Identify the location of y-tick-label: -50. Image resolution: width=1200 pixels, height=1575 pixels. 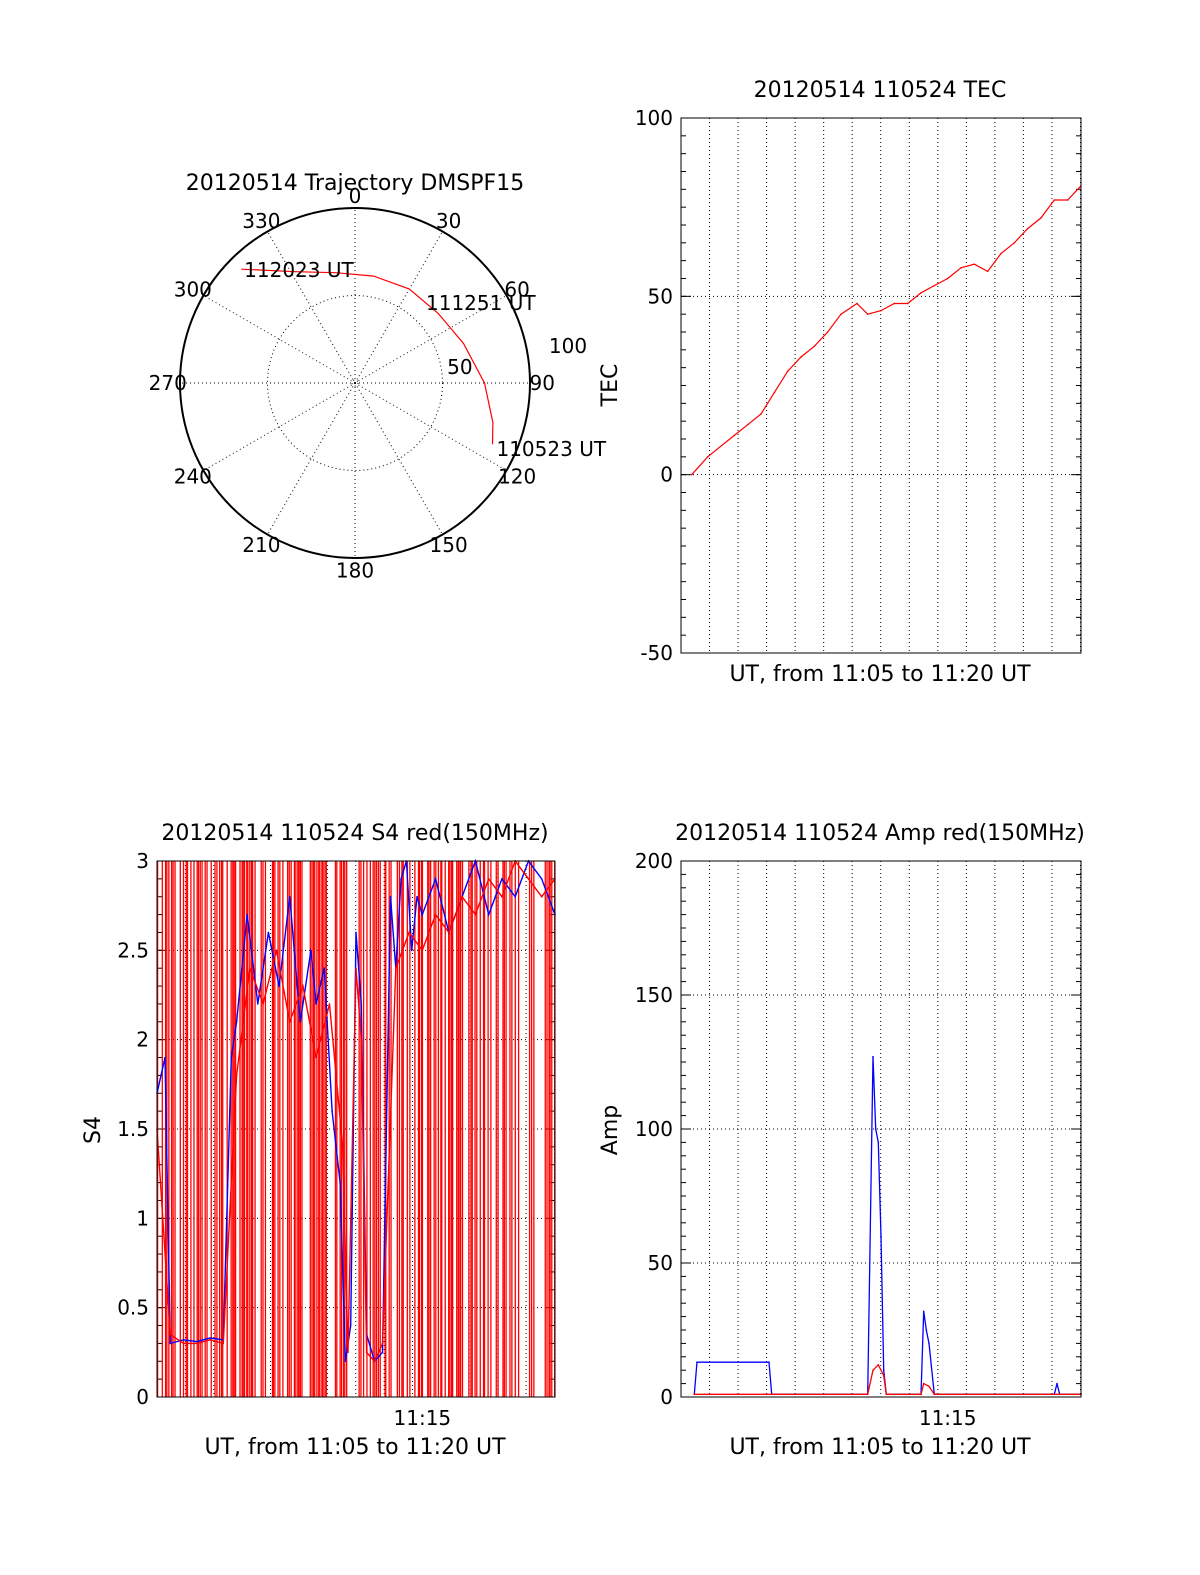
(656, 653).